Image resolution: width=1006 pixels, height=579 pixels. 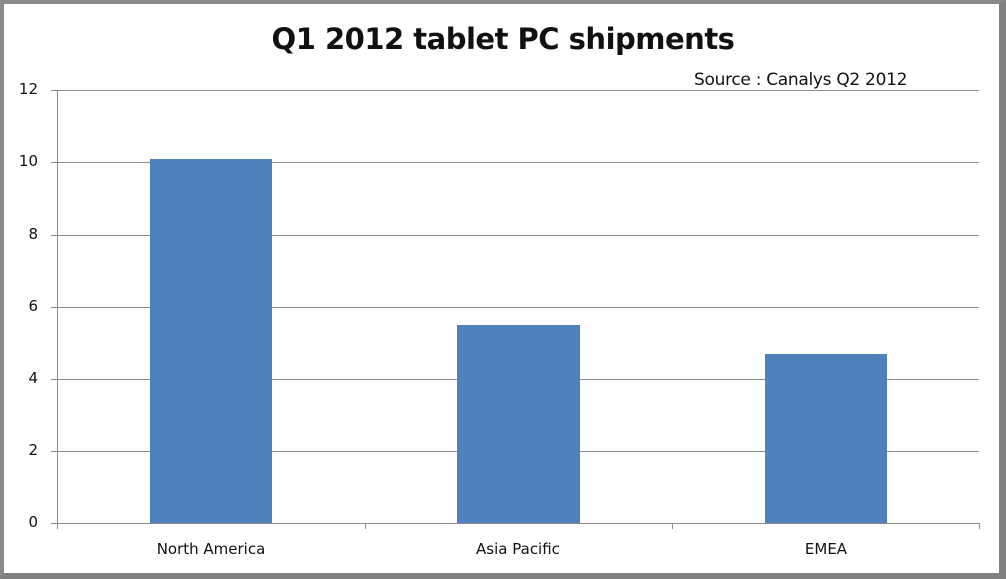 What do you see at coordinates (211, 549) in the screenshot?
I see `x-label-north-america: North America` at bounding box center [211, 549].